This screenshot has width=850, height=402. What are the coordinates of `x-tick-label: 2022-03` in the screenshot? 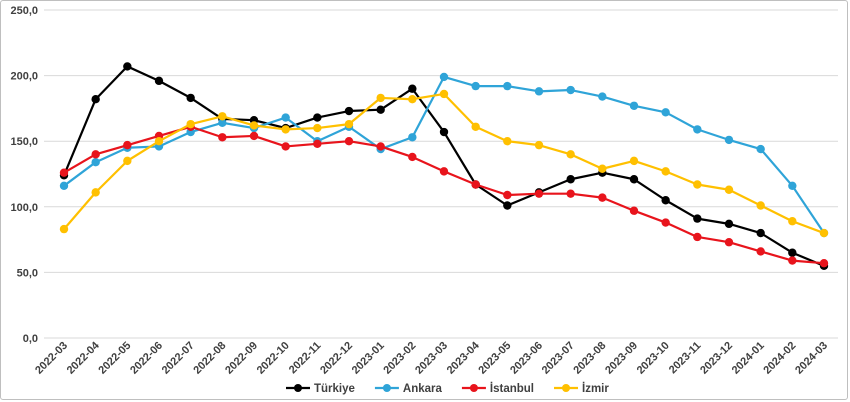 It's located at (51, 358).